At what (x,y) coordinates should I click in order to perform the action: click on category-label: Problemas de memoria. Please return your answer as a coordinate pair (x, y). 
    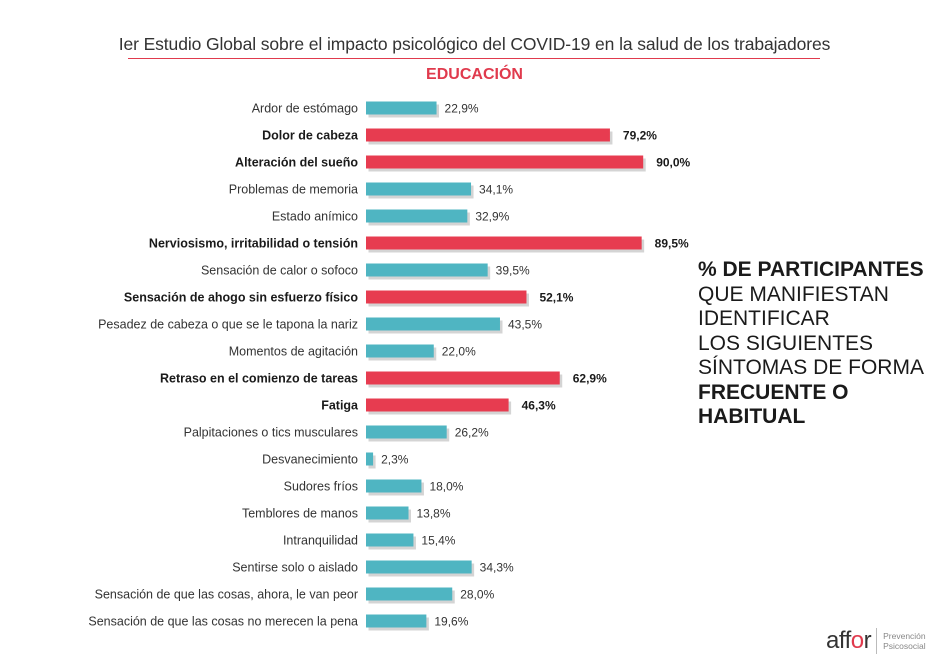
    Looking at the image, I should click on (293, 190).